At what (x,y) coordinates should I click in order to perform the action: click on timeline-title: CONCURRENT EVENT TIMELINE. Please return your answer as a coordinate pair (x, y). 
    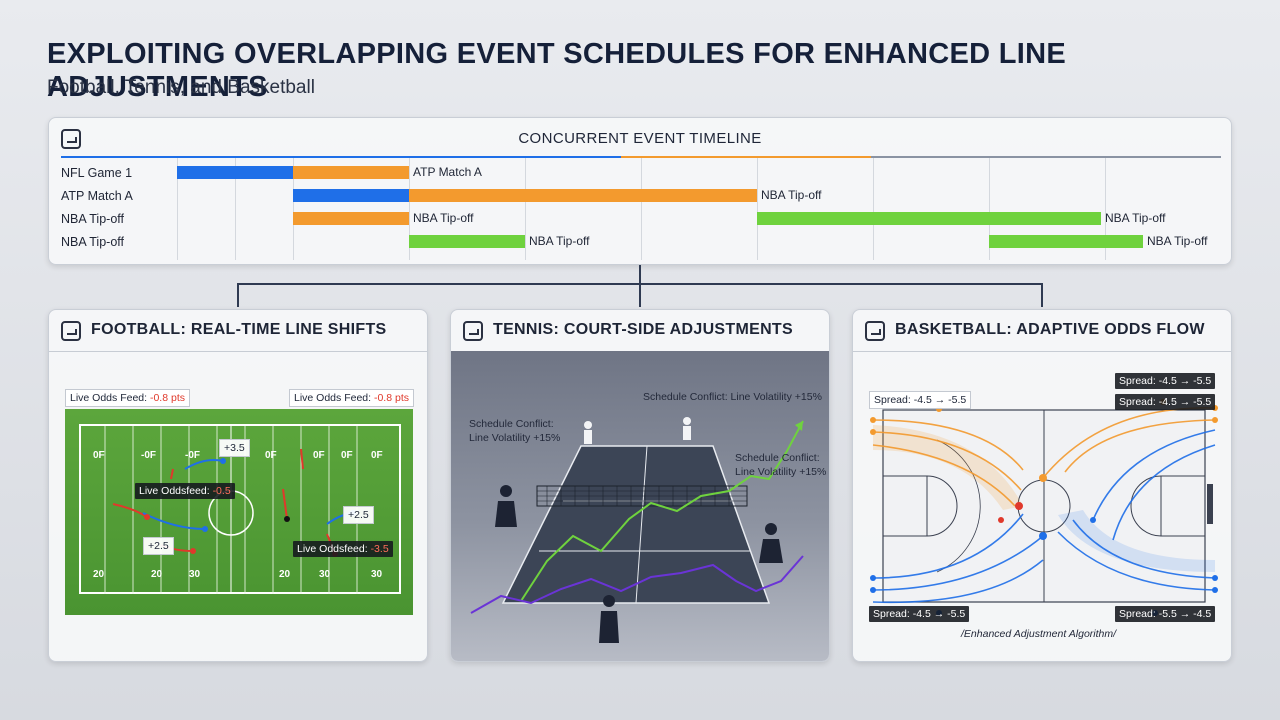
    Looking at the image, I should click on (640, 138).